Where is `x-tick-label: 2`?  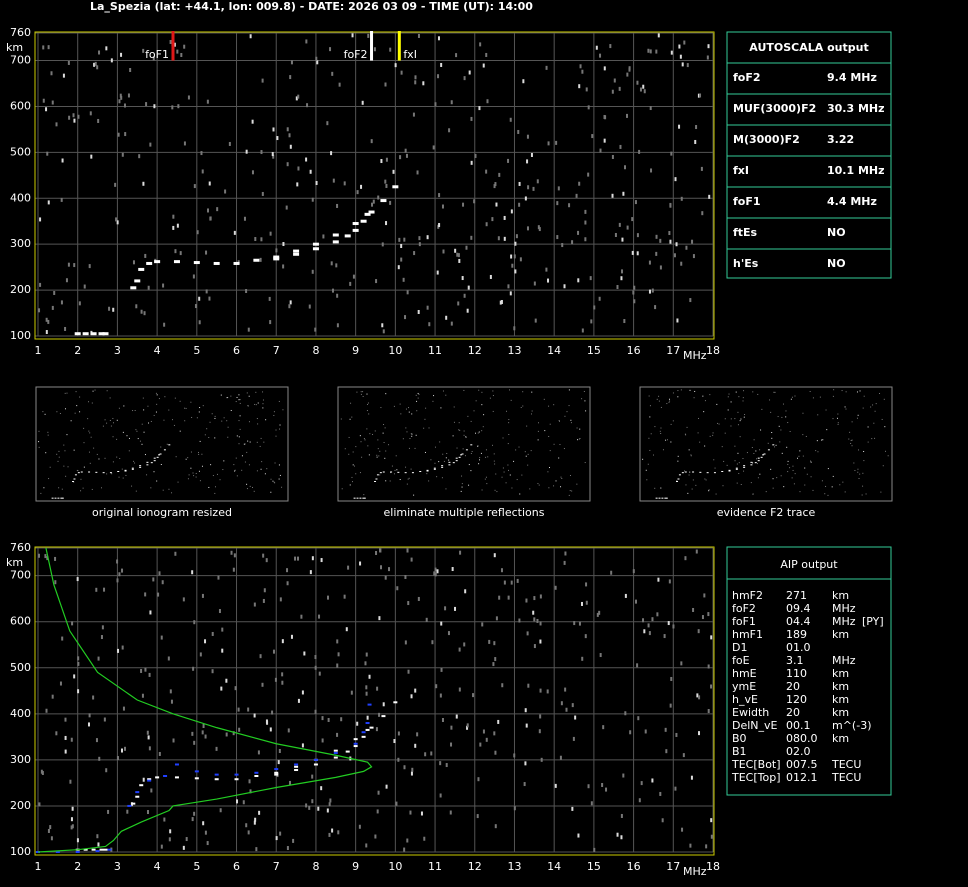 x-tick-label: 2 is located at coordinates (77, 350).